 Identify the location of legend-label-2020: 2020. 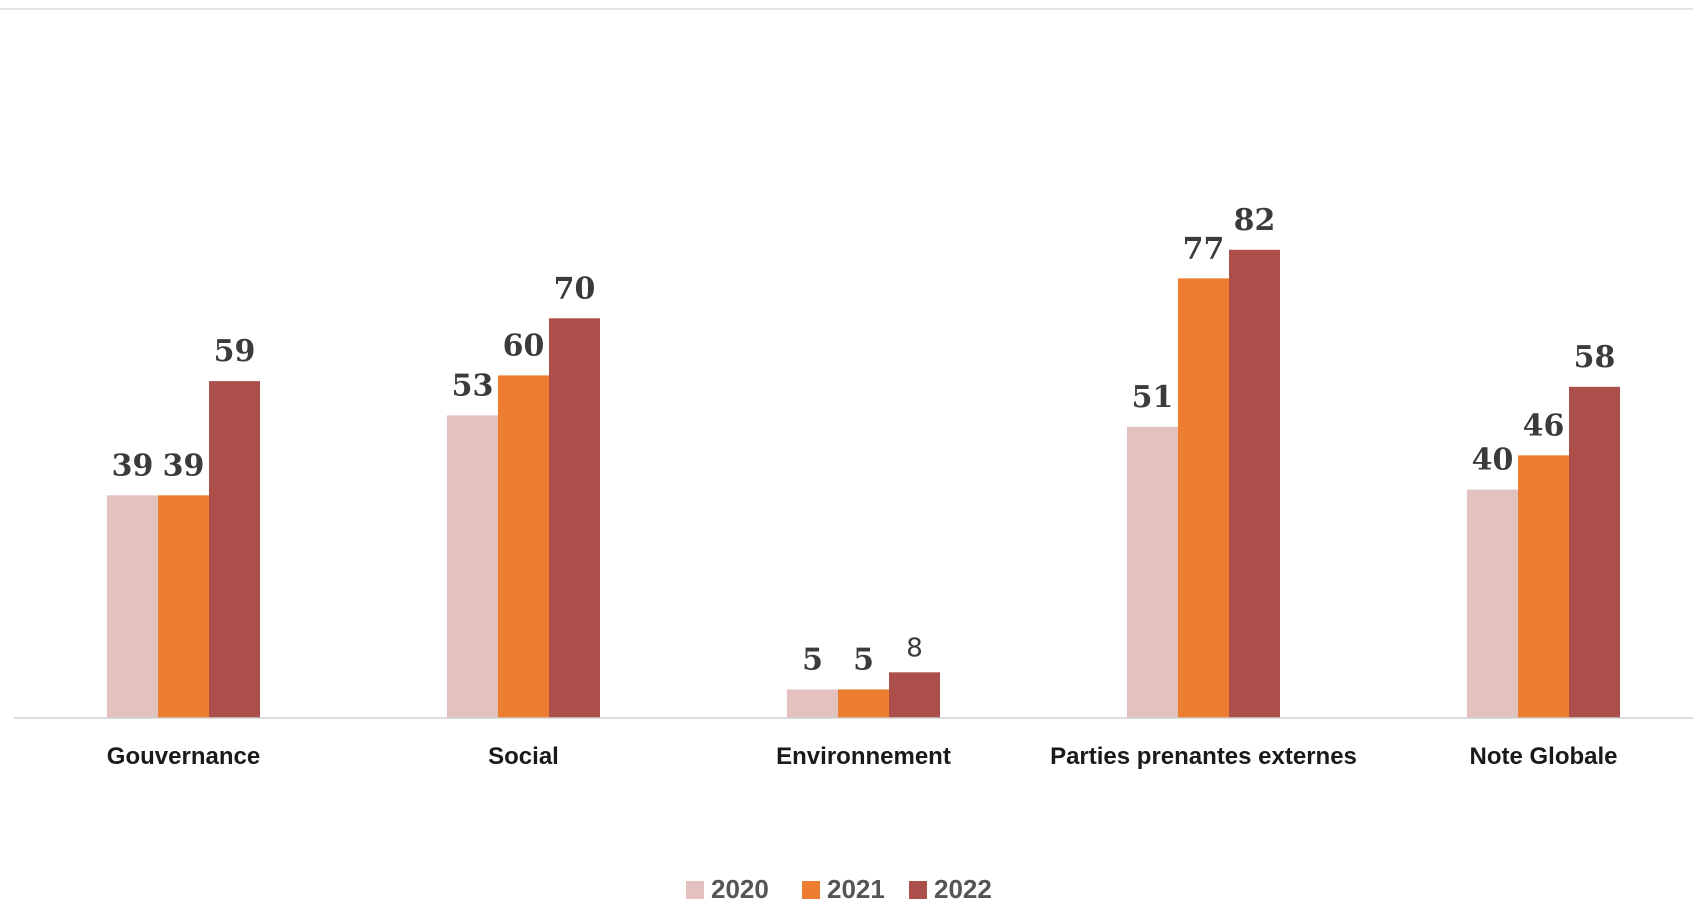
(740, 886).